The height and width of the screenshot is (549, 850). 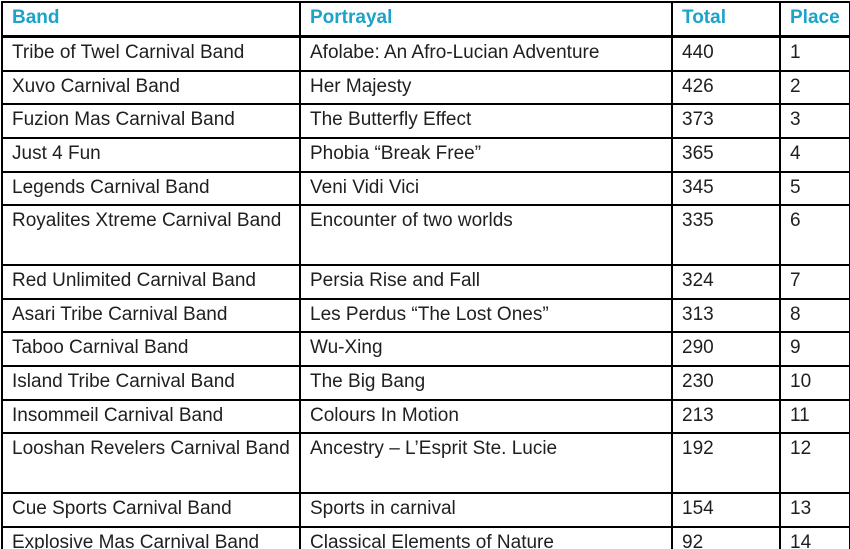 I want to click on table-header-row: Band Portrayal Total Place, so click(x=425, y=19).